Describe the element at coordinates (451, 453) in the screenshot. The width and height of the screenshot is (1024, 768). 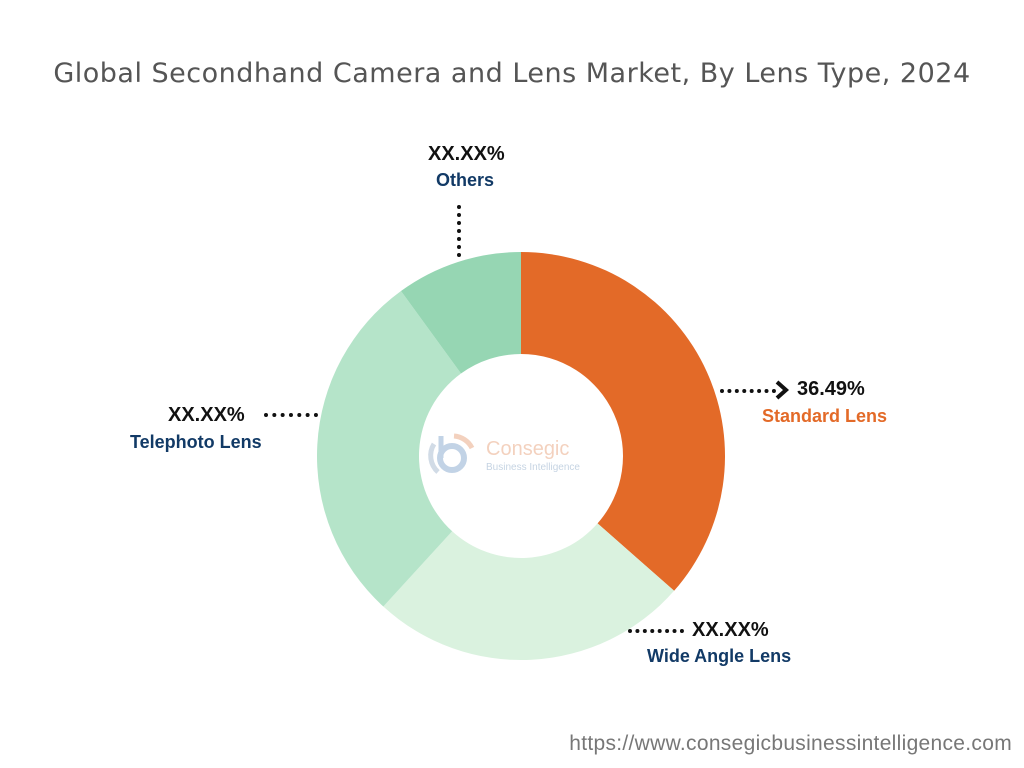
I see `logo-icon` at that location.